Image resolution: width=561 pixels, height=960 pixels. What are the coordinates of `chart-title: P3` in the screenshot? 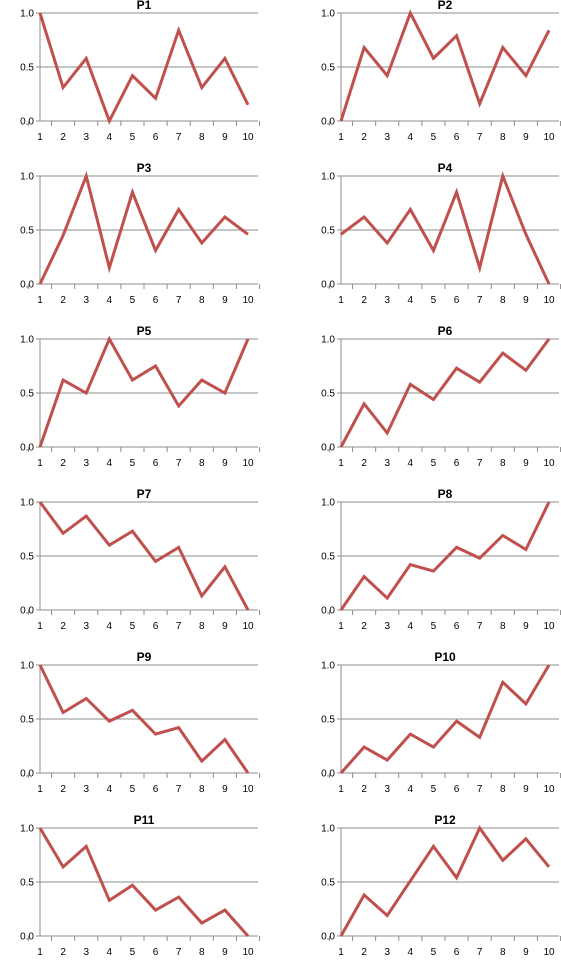 It's located at (144, 168).